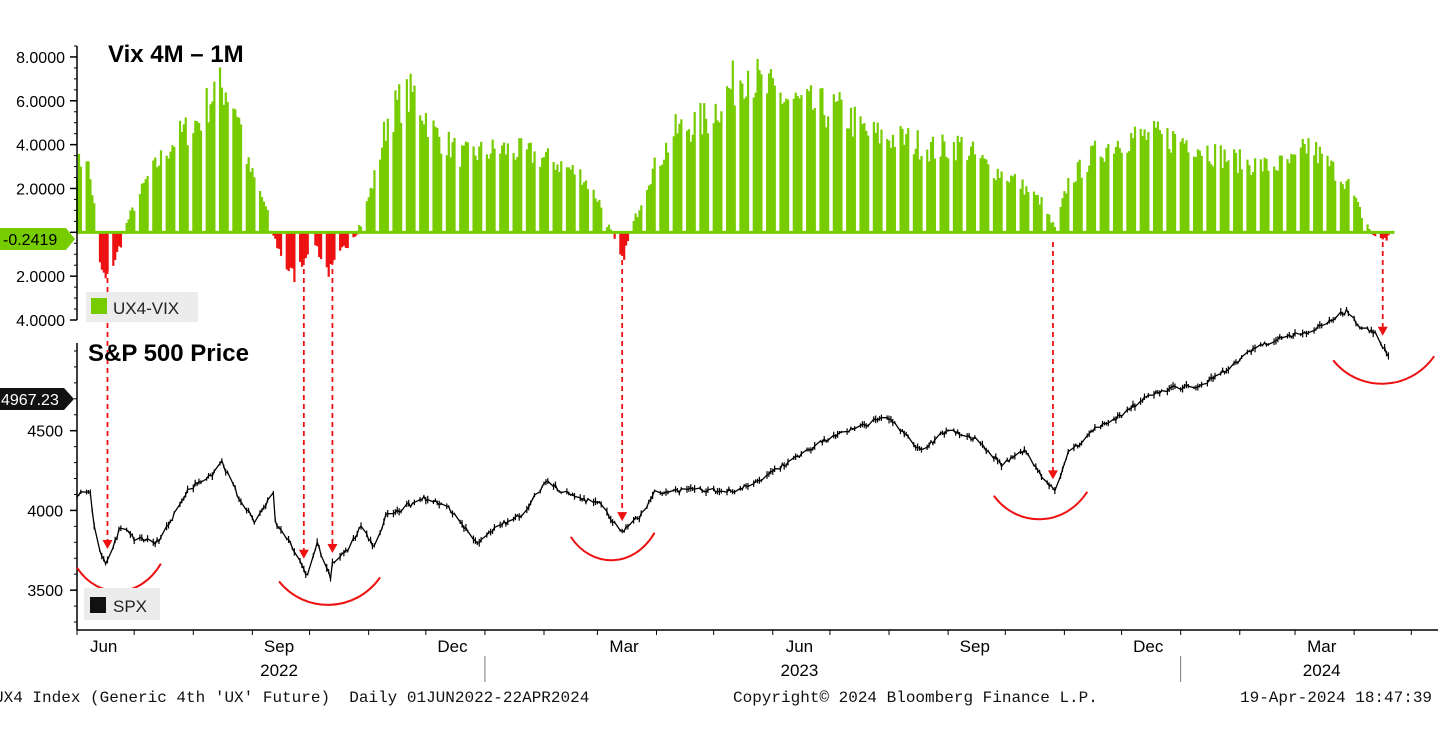 The width and height of the screenshot is (1453, 745). Describe the element at coordinates (119, 578) in the screenshot. I see `annotation-trough-curve` at that location.